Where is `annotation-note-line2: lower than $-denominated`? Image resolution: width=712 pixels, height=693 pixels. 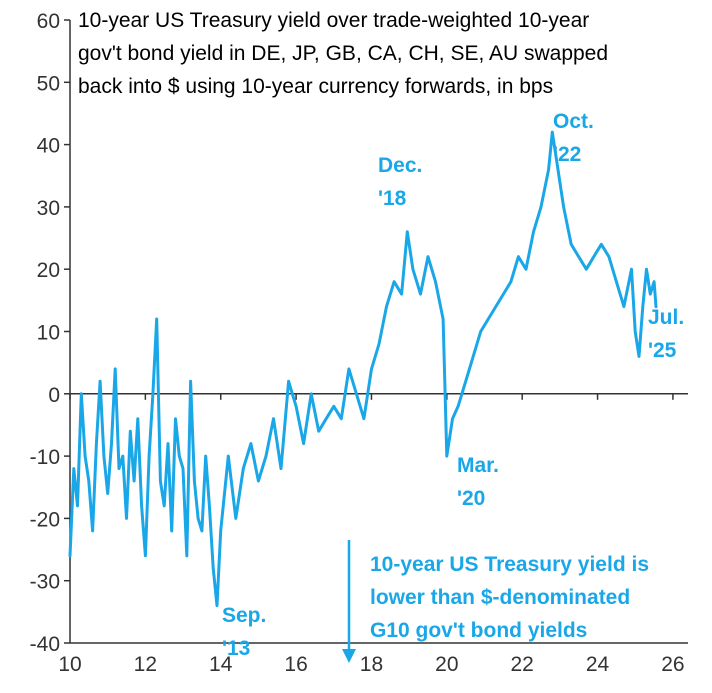 annotation-note-line2: lower than $-denominated is located at coordinates (500, 597).